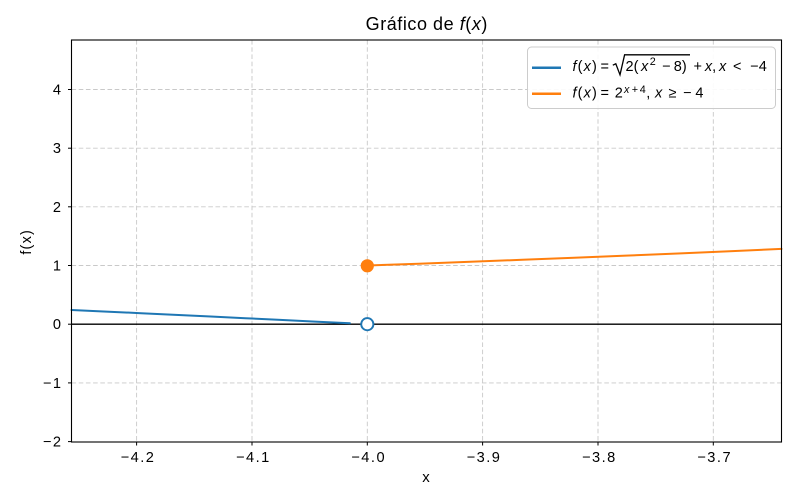  What do you see at coordinates (58, 267) in the screenshot?
I see `svg-text: 1` at bounding box center [58, 267].